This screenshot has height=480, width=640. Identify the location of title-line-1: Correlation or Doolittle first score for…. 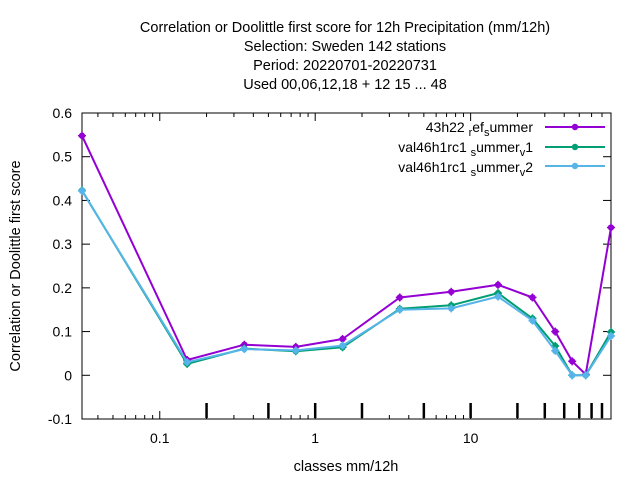
(345, 28).